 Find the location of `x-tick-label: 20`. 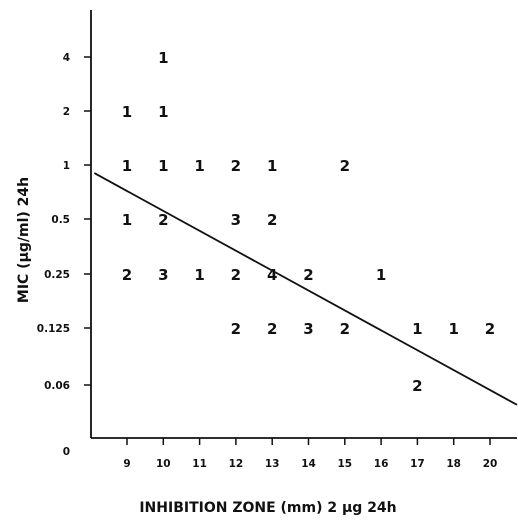

x-tick-label: 20 is located at coordinates (490, 464).